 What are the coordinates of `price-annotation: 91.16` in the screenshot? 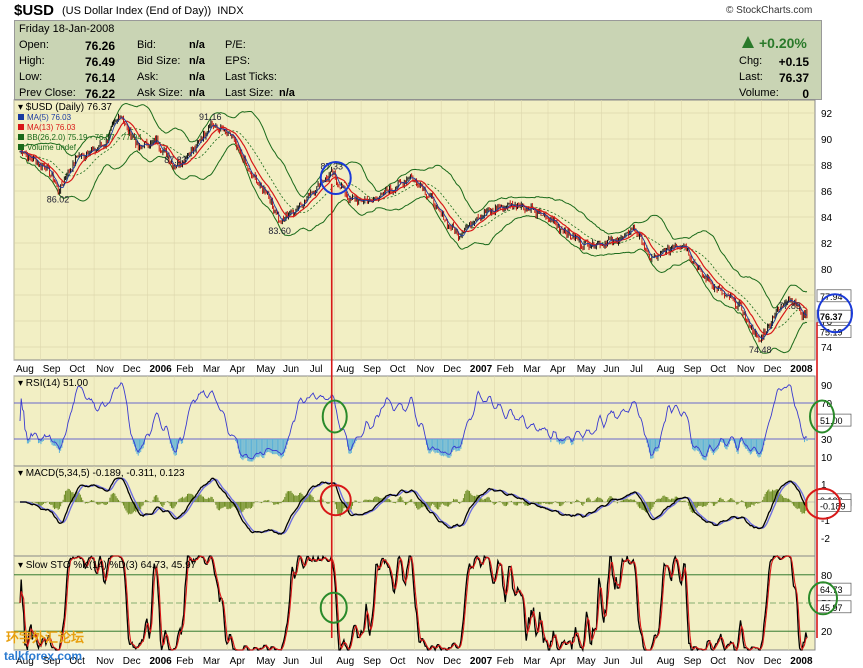 It's located at (210, 117).